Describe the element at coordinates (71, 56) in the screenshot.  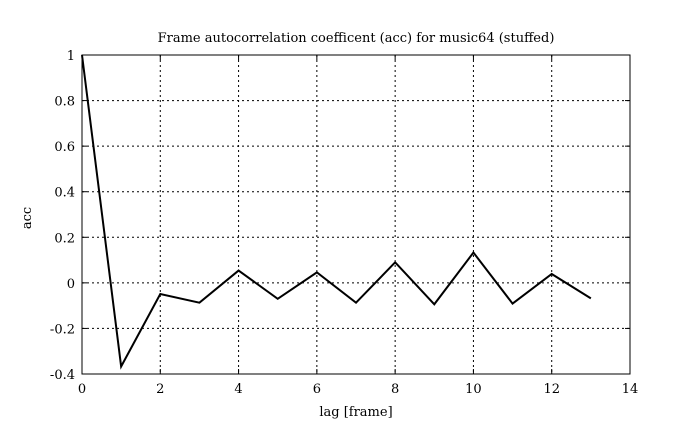
I see `y-tick-label: 1` at that location.